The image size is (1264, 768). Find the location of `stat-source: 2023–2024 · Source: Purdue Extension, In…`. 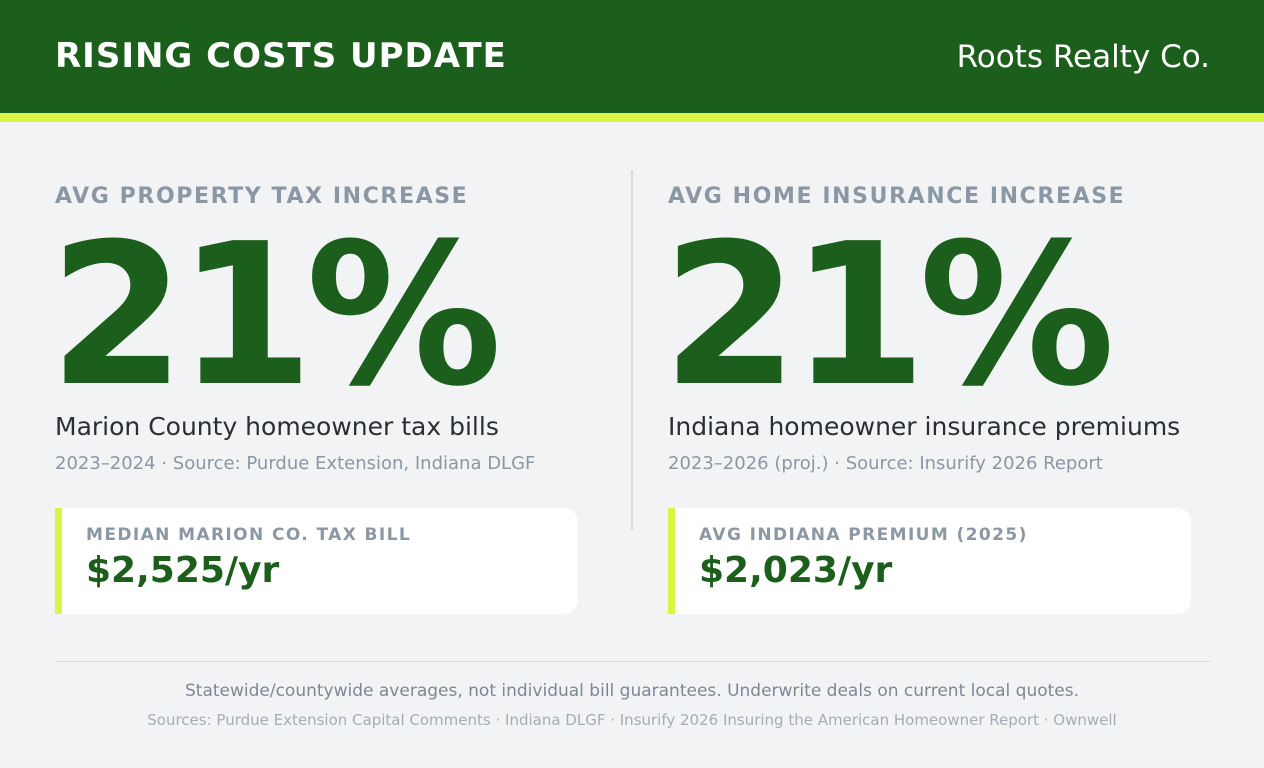

stat-source: 2023–2024 · Source: Purdue Extension, In… is located at coordinates (295, 463).